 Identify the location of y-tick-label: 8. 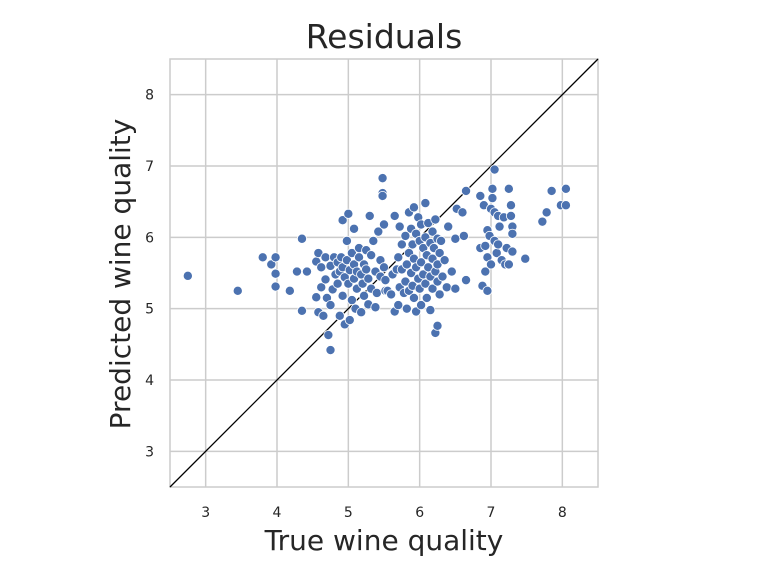
(149, 96).